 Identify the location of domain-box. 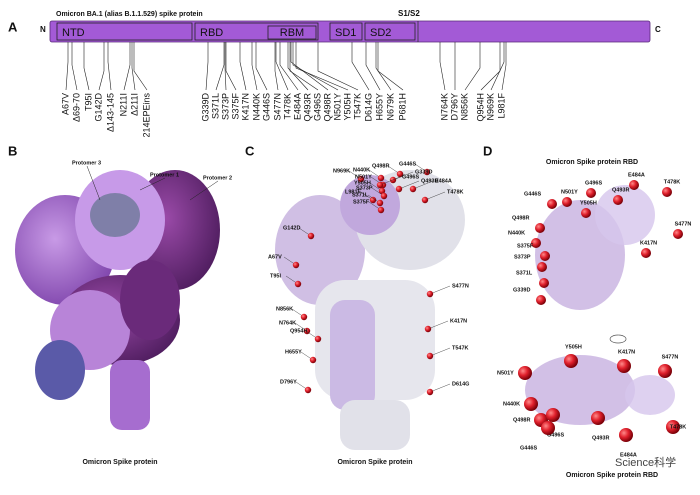
(390, 31).